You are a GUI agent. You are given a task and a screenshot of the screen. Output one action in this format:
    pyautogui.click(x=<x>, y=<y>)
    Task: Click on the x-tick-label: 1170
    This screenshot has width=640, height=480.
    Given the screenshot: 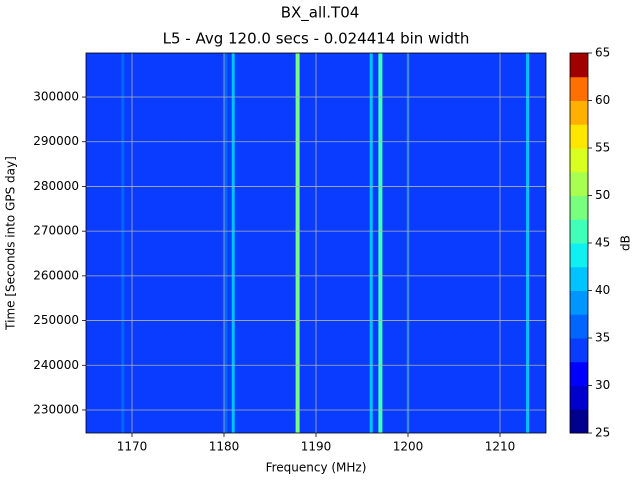 What is the action you would take?
    pyautogui.click(x=132, y=447)
    